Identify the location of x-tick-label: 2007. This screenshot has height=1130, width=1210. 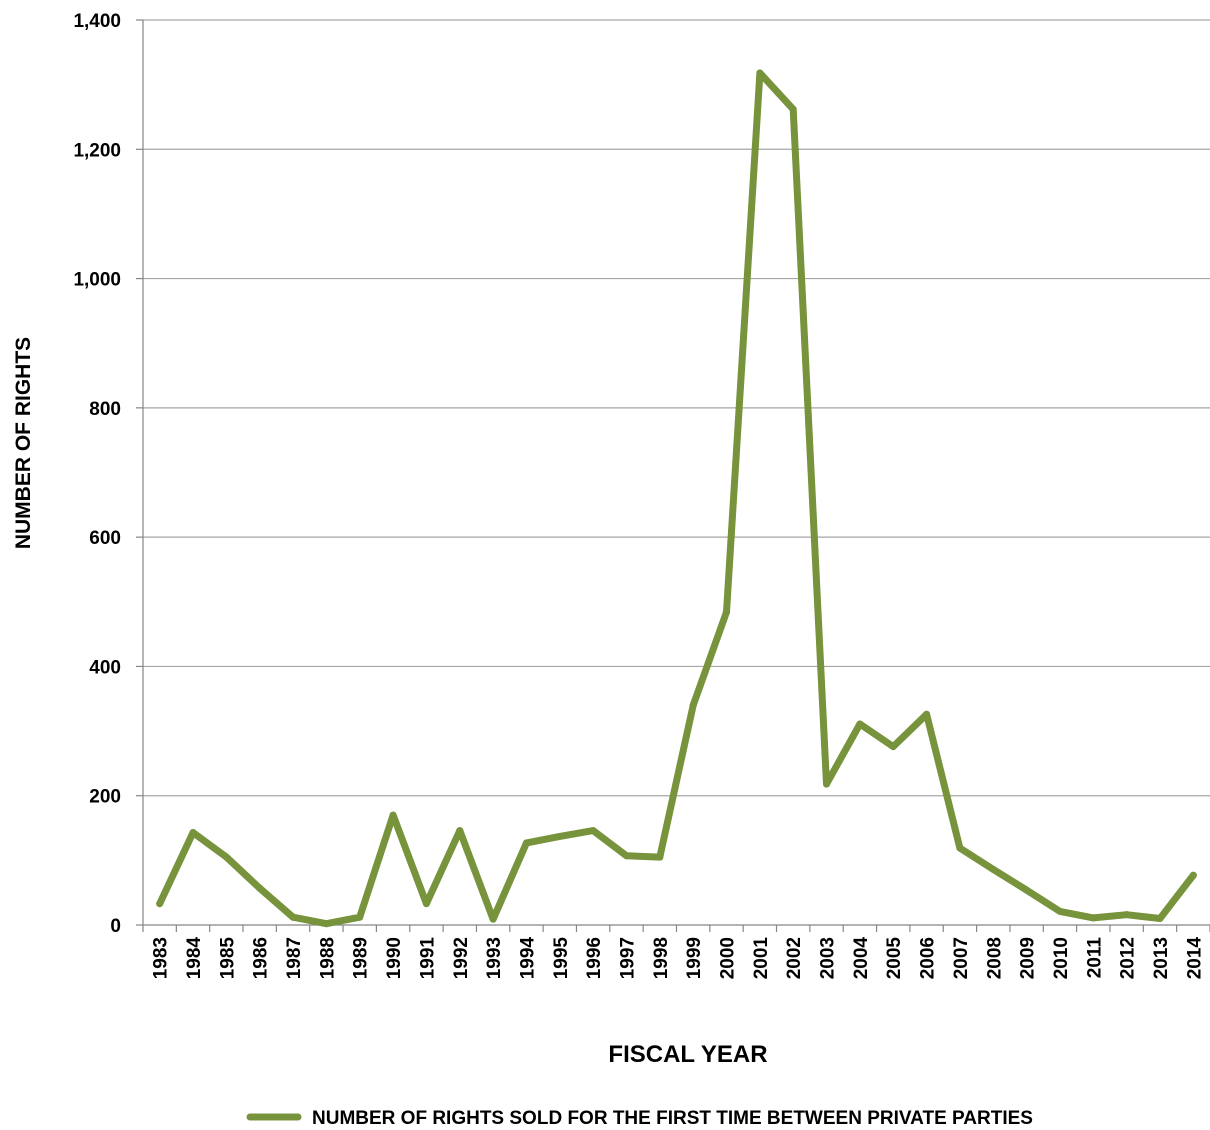
(961, 958).